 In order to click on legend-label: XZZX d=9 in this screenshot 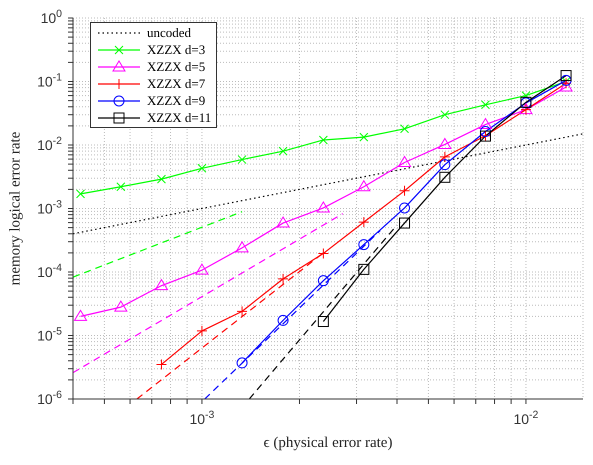, I will do `click(176, 100)`.